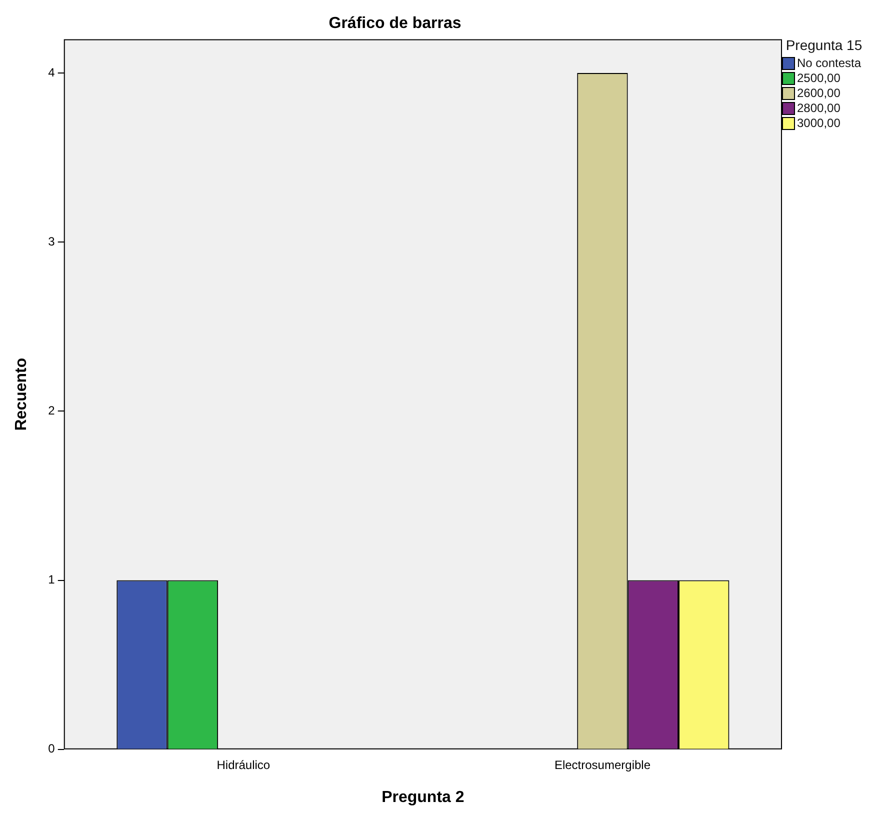  Describe the element at coordinates (818, 108) in the screenshot. I see `legend-label: 2800,00` at that location.